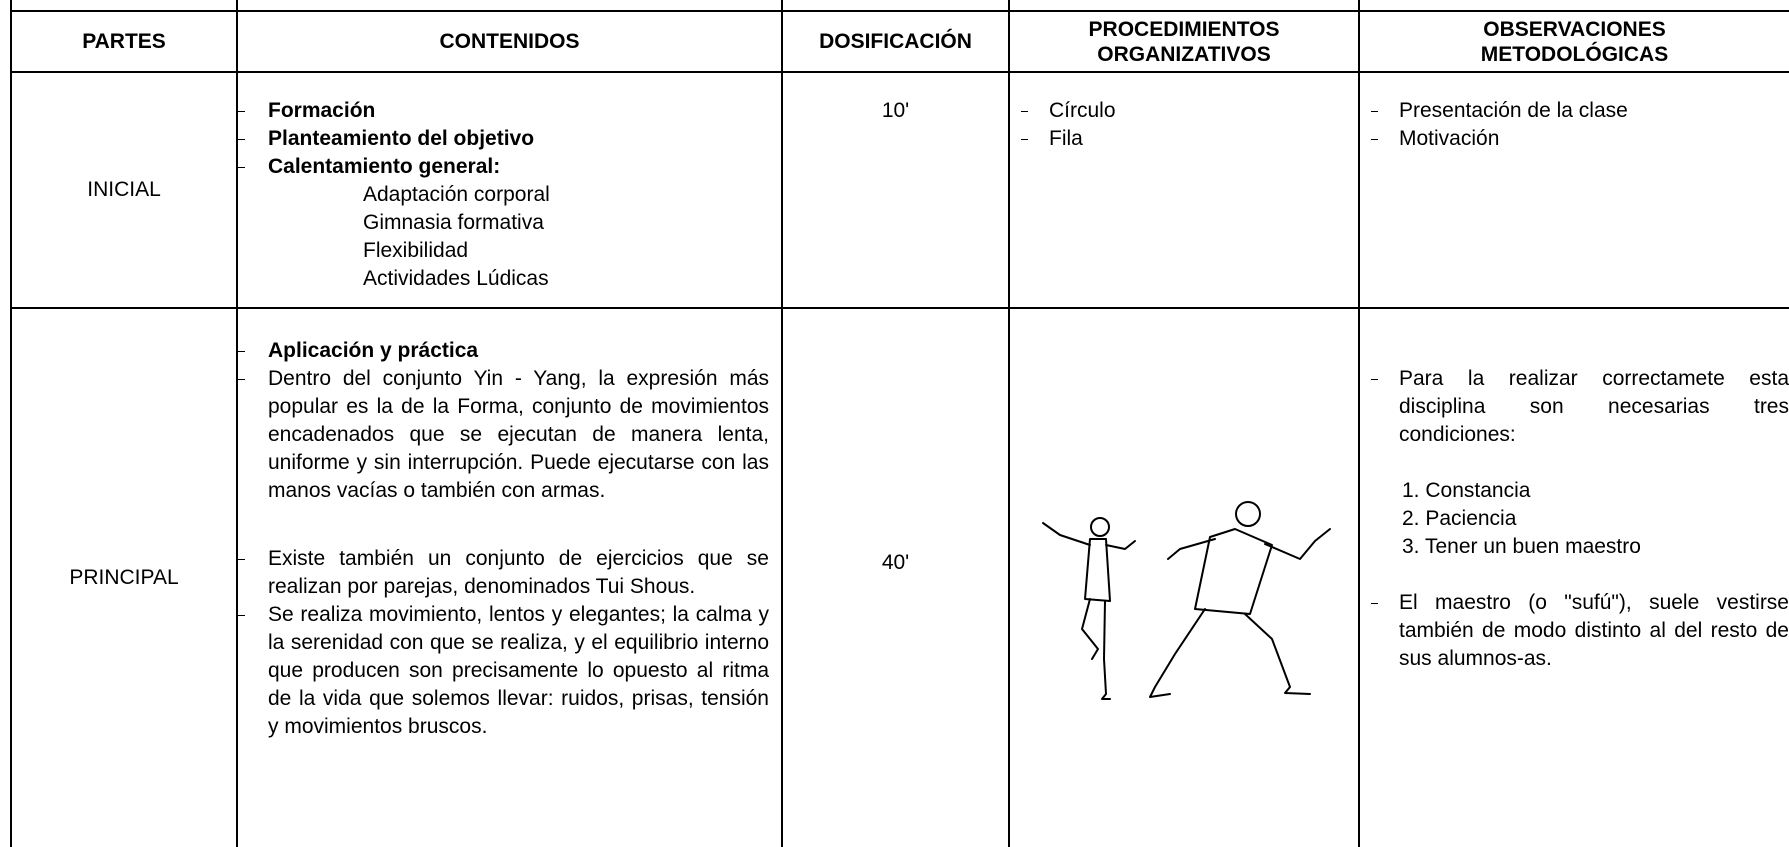  Describe the element at coordinates (509, 111) in the screenshot. I see `item: Formación` at that location.